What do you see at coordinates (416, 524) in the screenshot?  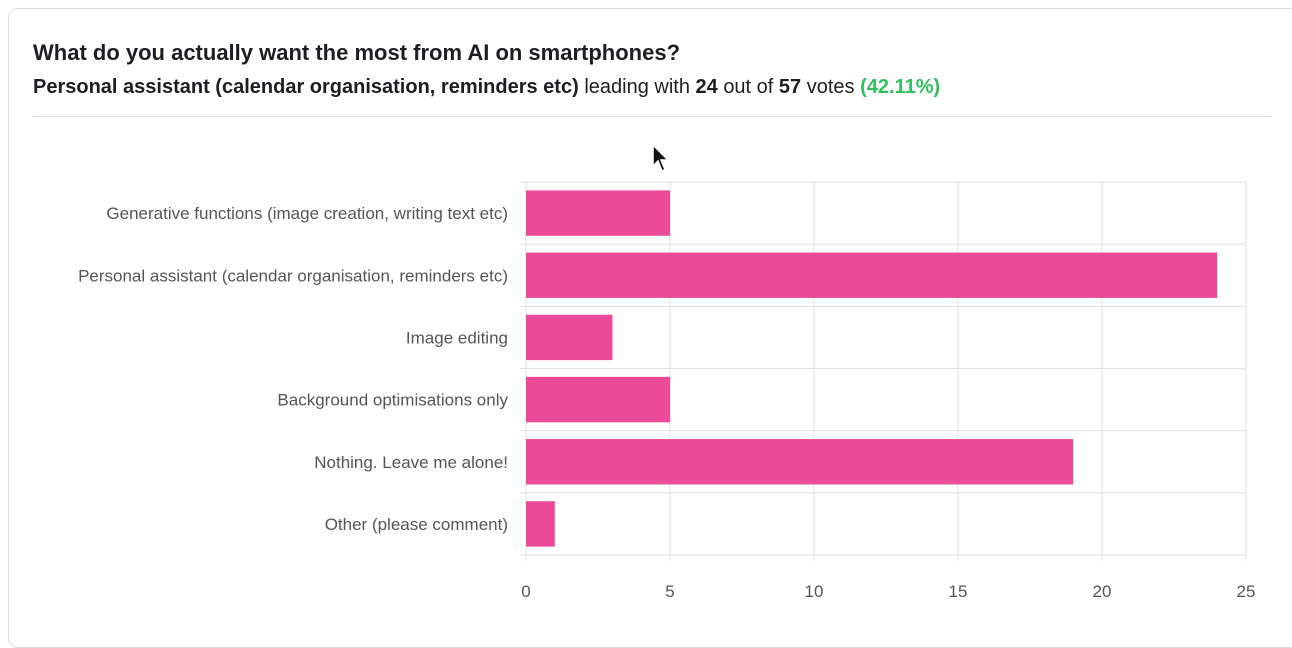 I see `category-label: Other (please comment)` at bounding box center [416, 524].